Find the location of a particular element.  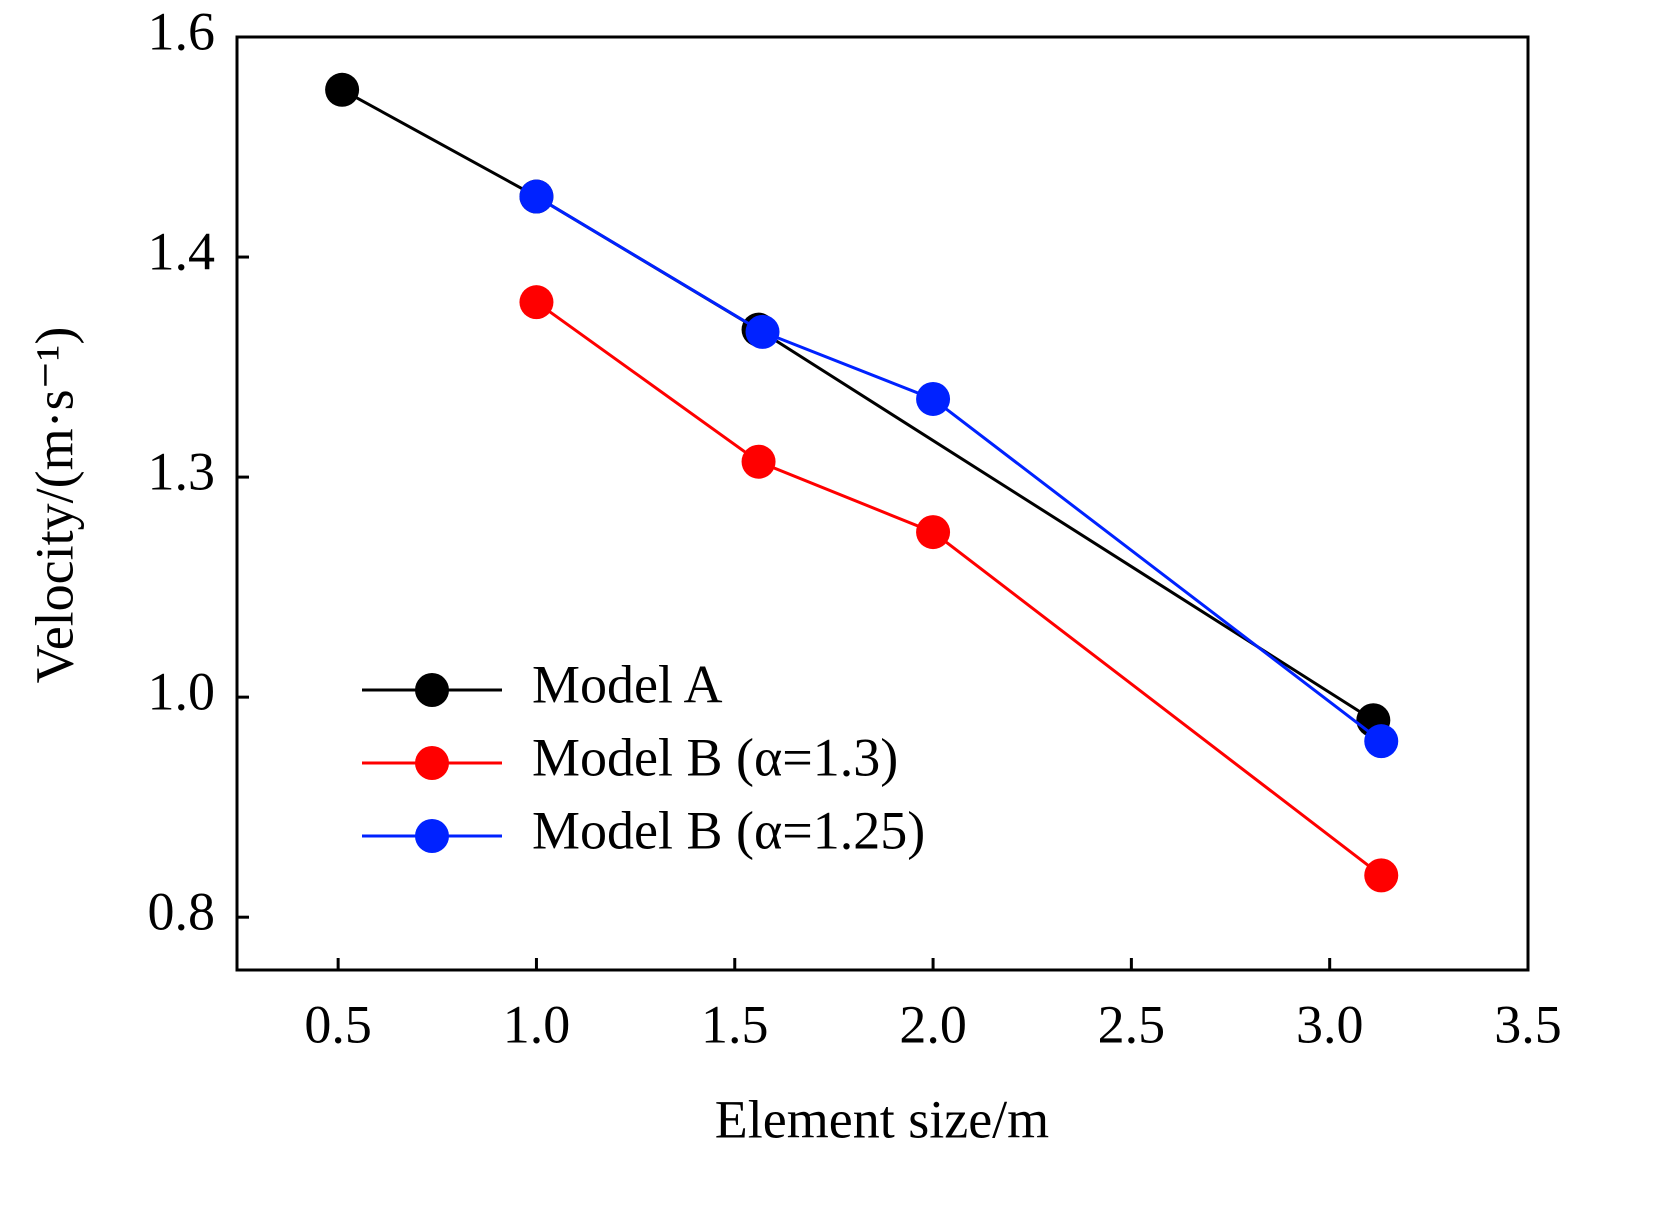

x-tick-label: 1.0 is located at coordinates (537, 1024).